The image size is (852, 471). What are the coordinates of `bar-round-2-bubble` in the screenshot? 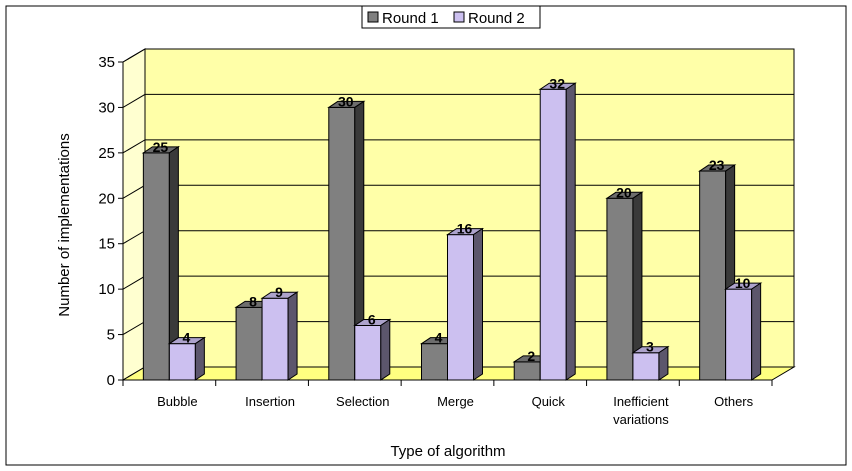 It's located at (182, 362).